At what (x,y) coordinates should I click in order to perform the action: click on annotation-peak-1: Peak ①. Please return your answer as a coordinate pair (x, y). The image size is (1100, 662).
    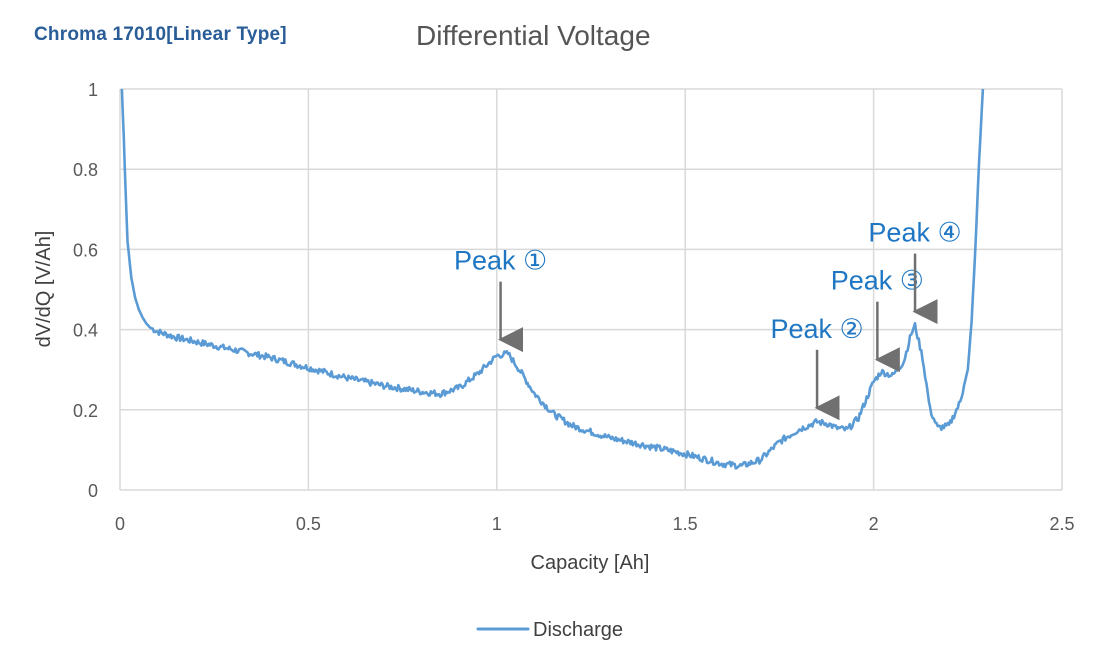
    Looking at the image, I should click on (500, 261).